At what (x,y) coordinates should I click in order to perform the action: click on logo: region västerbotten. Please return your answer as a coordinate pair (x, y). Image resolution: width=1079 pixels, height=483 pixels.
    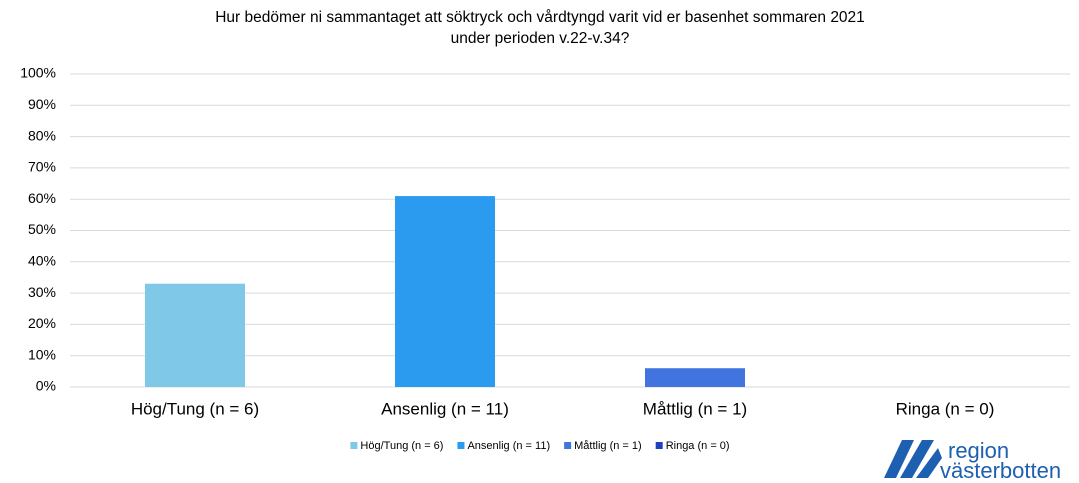
    Looking at the image, I should click on (972, 460).